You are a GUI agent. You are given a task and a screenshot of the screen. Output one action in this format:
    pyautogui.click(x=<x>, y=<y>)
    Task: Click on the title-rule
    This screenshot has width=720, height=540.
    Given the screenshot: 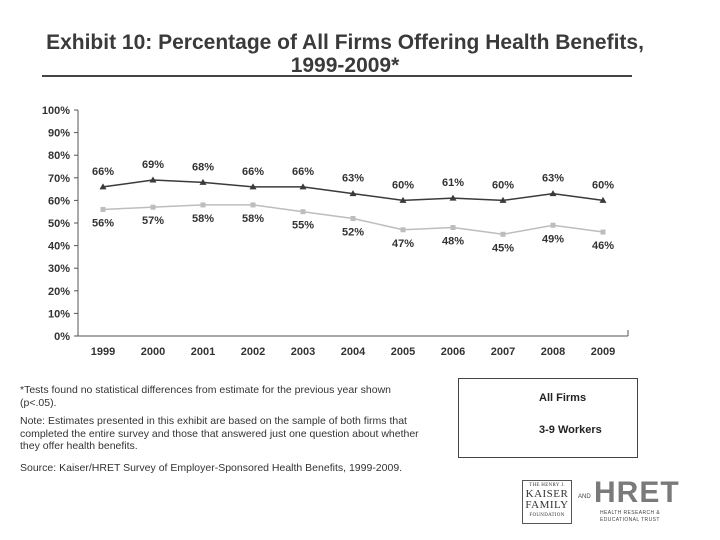 What is the action you would take?
    pyautogui.click(x=337, y=76)
    